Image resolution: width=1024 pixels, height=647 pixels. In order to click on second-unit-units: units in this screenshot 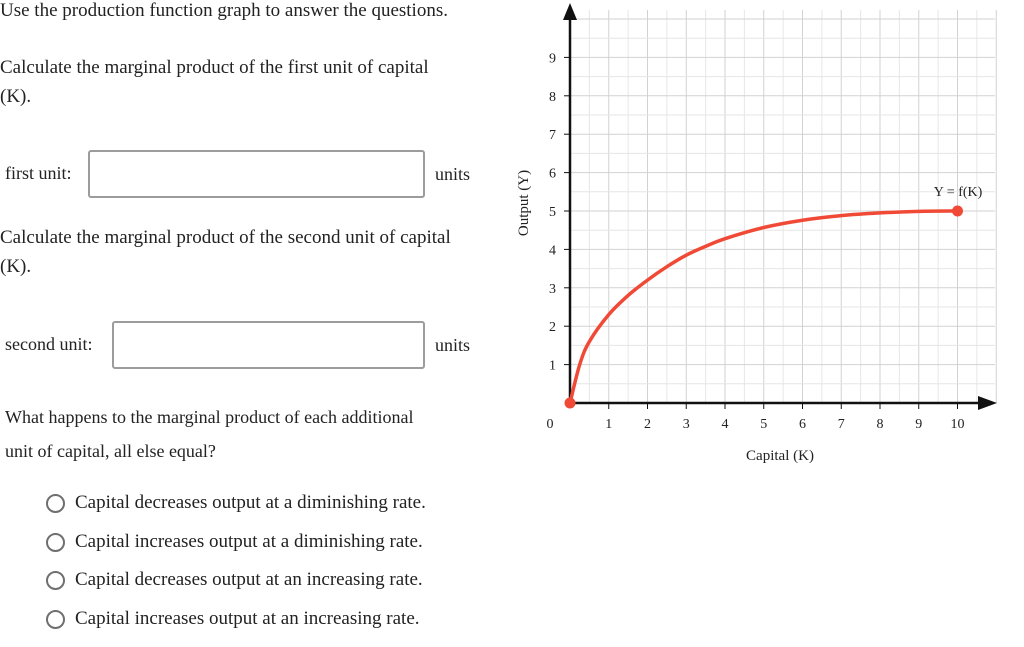, I will do `click(453, 345)`.